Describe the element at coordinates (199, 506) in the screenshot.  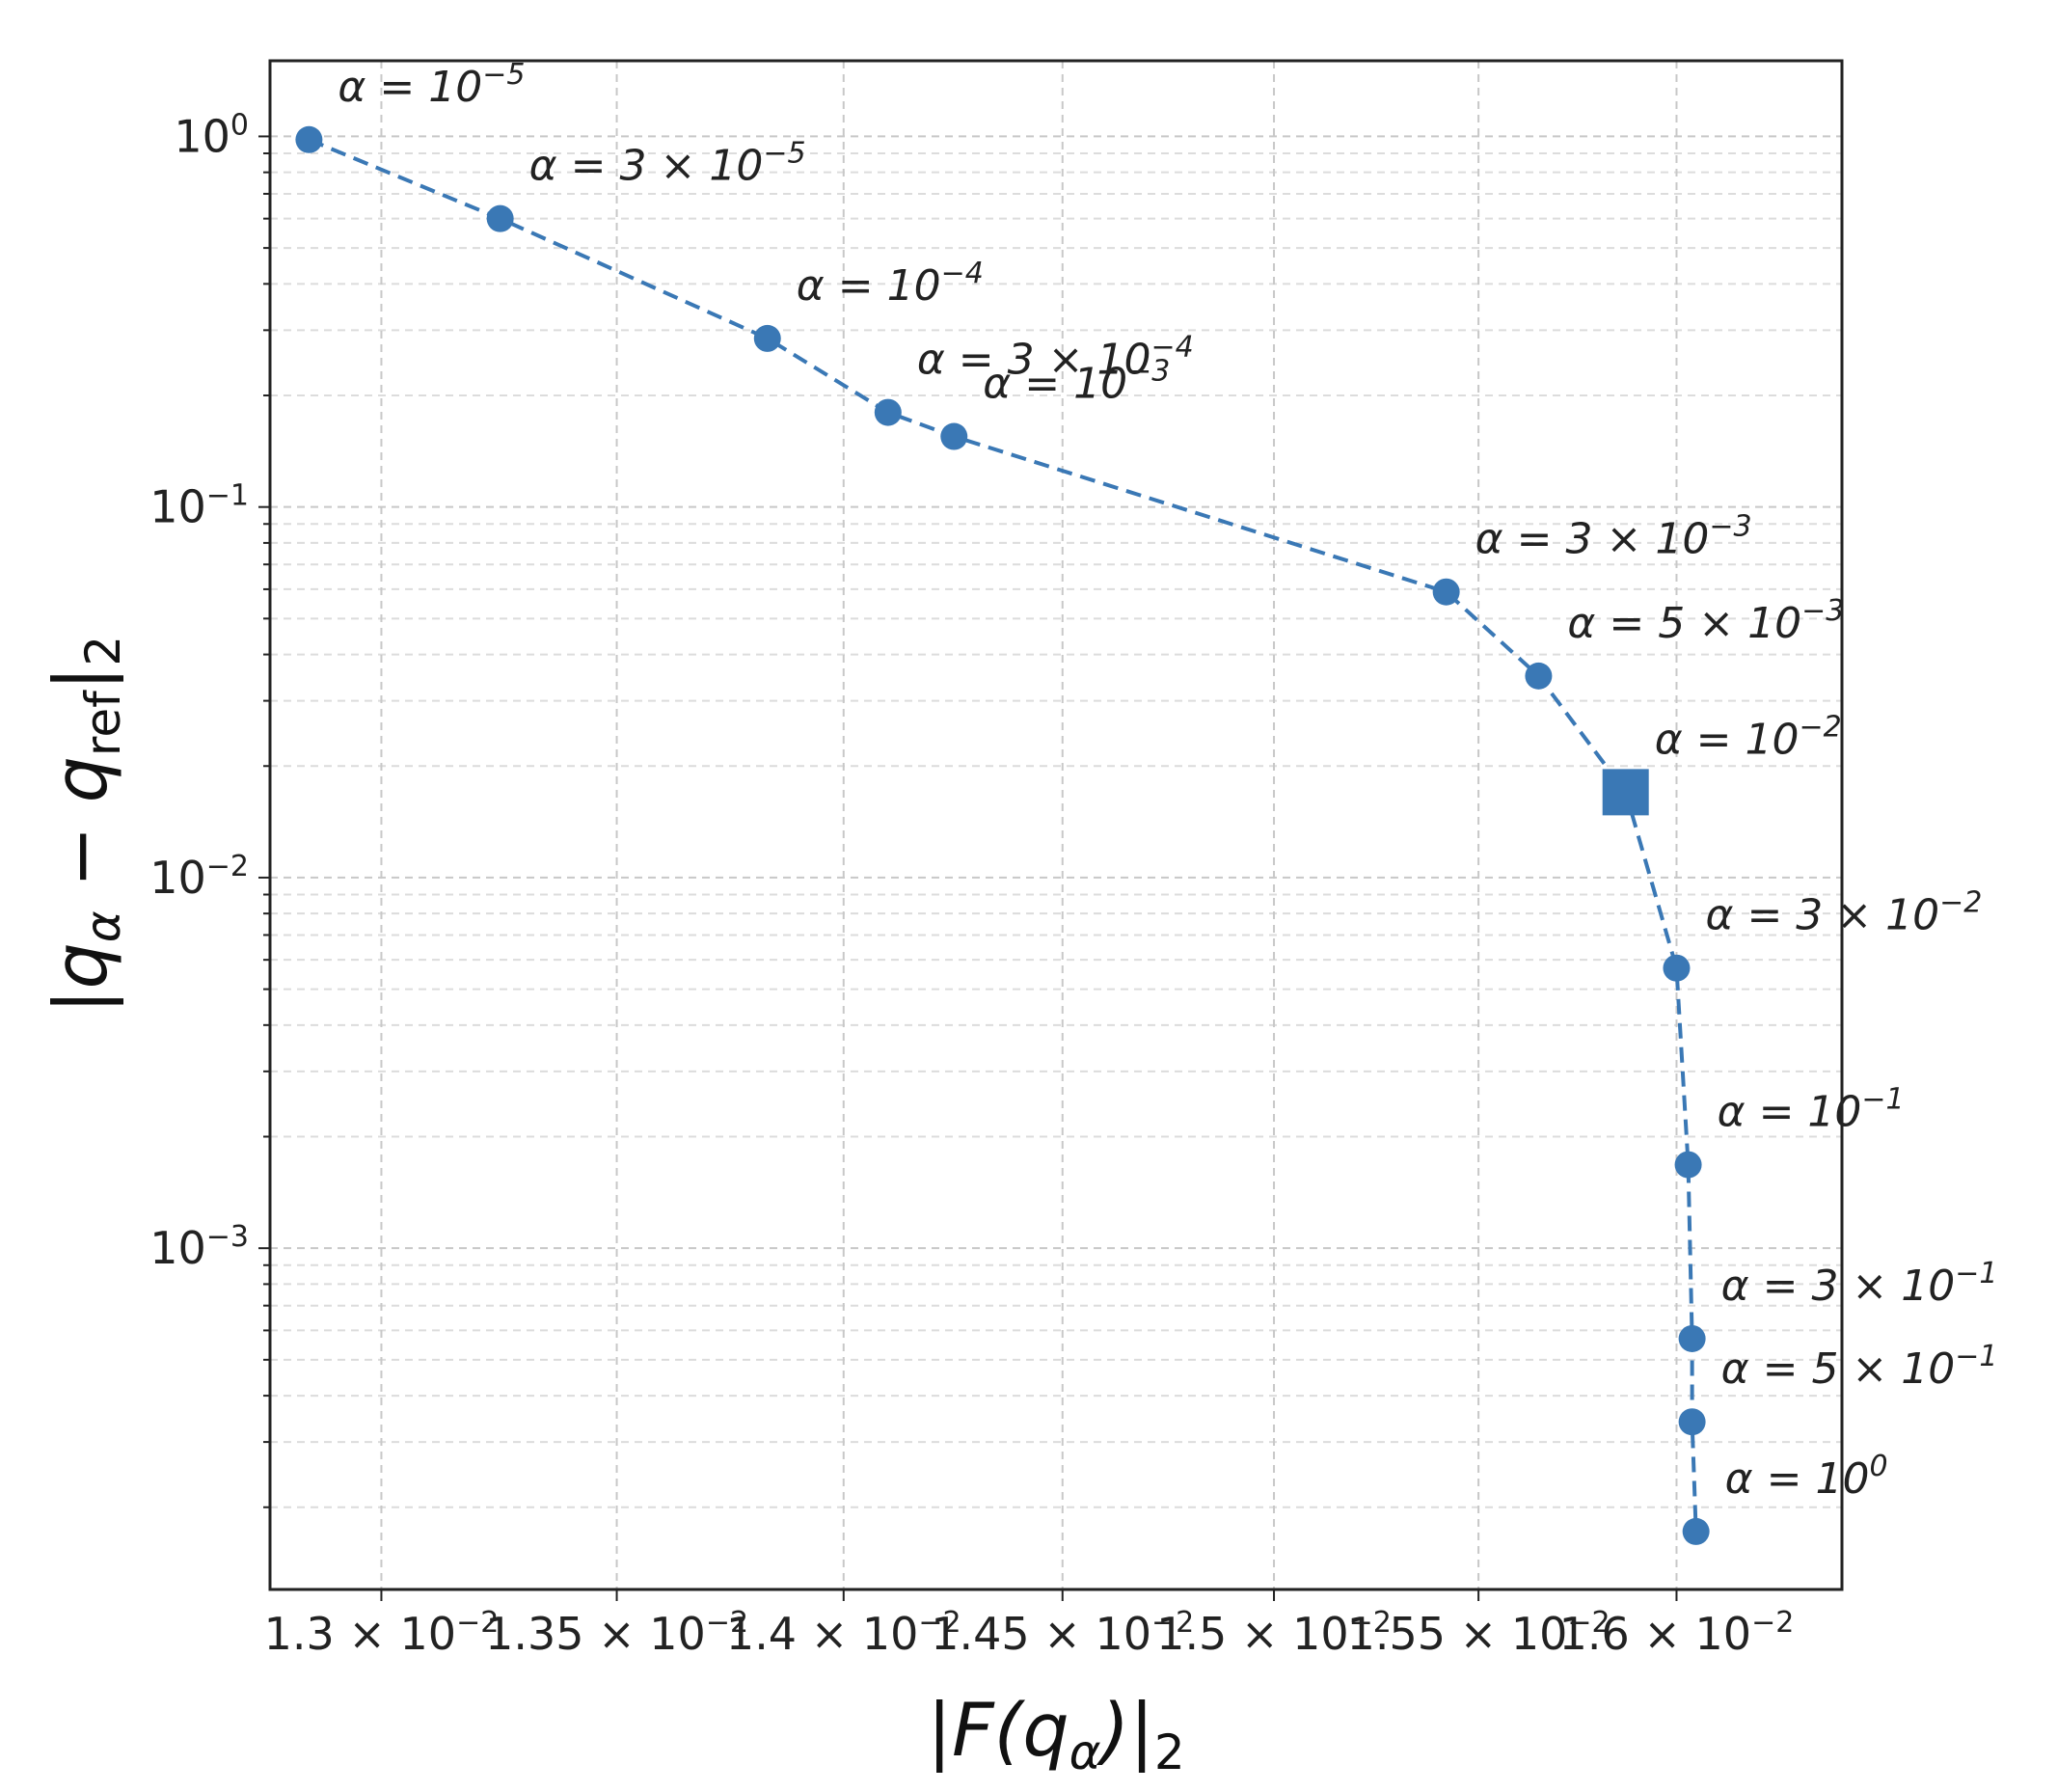
I see `y-tick-label: 10⁻¹` at that location.